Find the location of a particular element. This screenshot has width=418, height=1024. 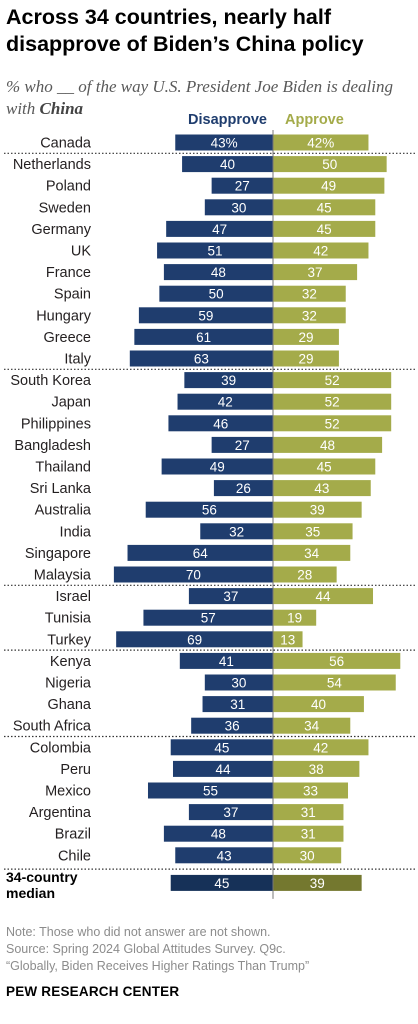

approve-bar-thailand is located at coordinates (324, 466).